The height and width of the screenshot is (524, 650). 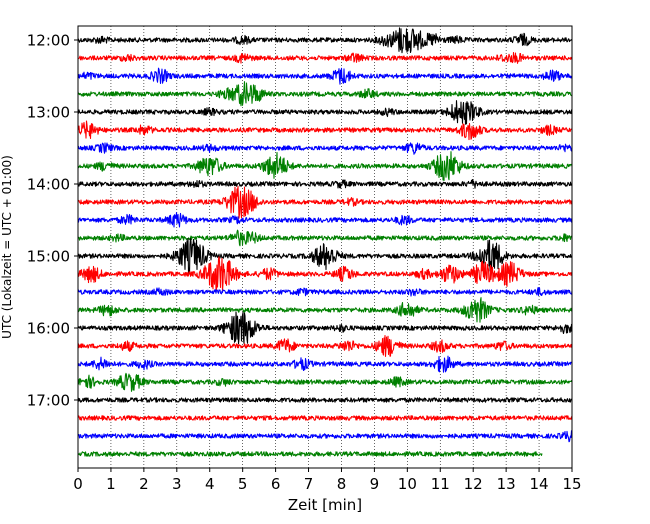 What do you see at coordinates (407, 484) in the screenshot?
I see `x-tick-label: 10` at bounding box center [407, 484].